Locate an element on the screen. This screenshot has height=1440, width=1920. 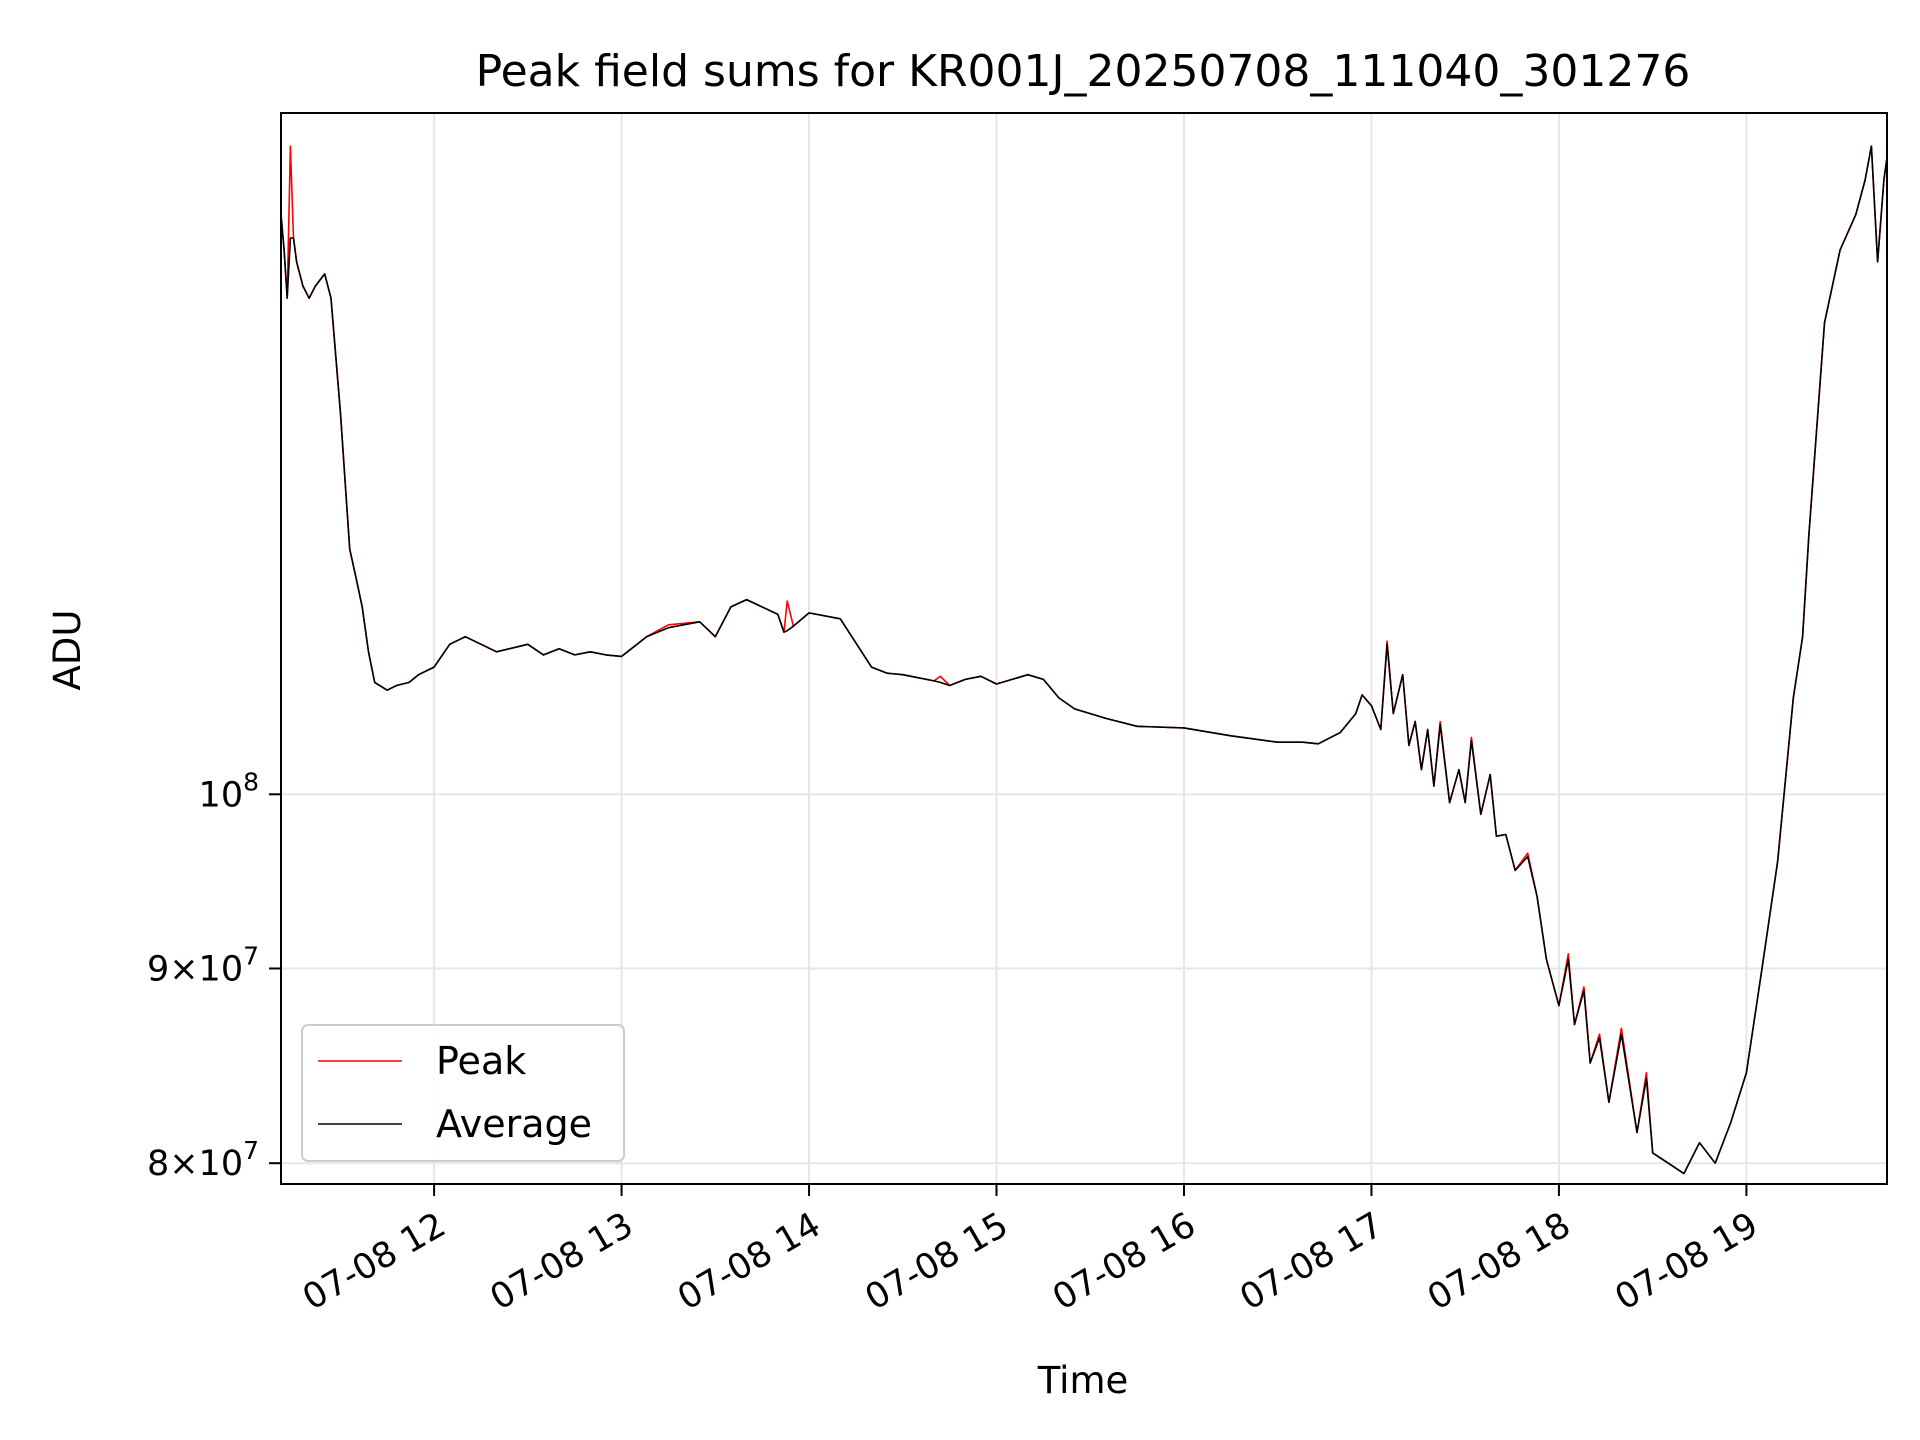
y-axis: 8×107 9×107 108 is located at coordinates (214, 975).